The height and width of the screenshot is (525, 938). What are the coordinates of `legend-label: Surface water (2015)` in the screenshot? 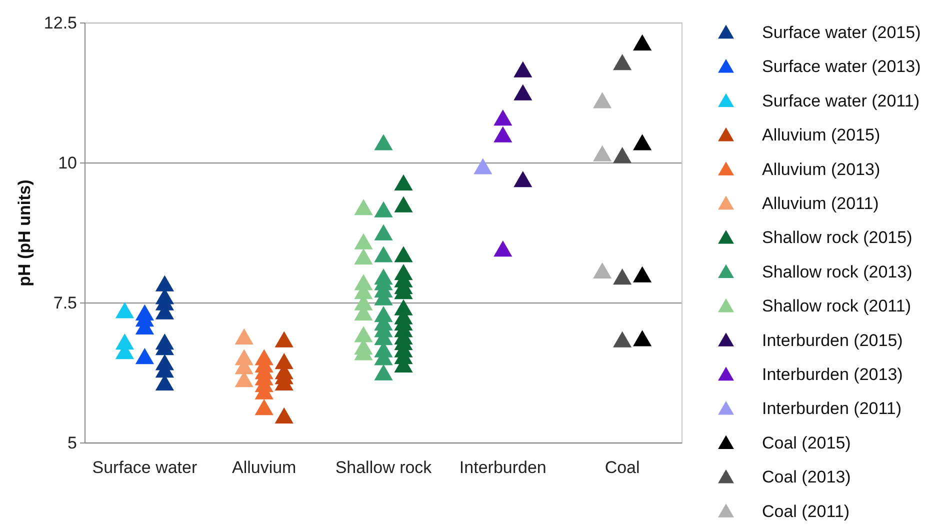 It's located at (841, 32).